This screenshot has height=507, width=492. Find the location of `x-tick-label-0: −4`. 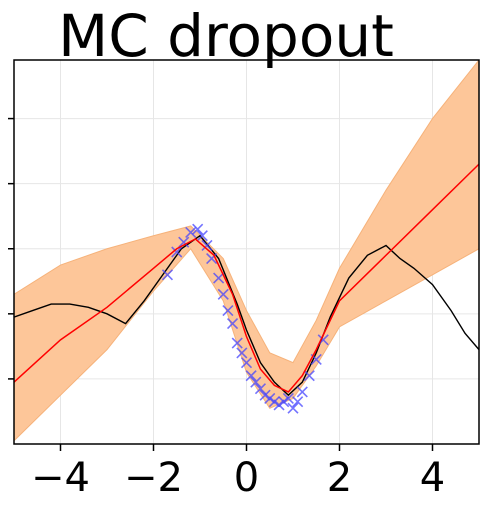

x-tick-label-0: −4 is located at coordinates (60, 478).